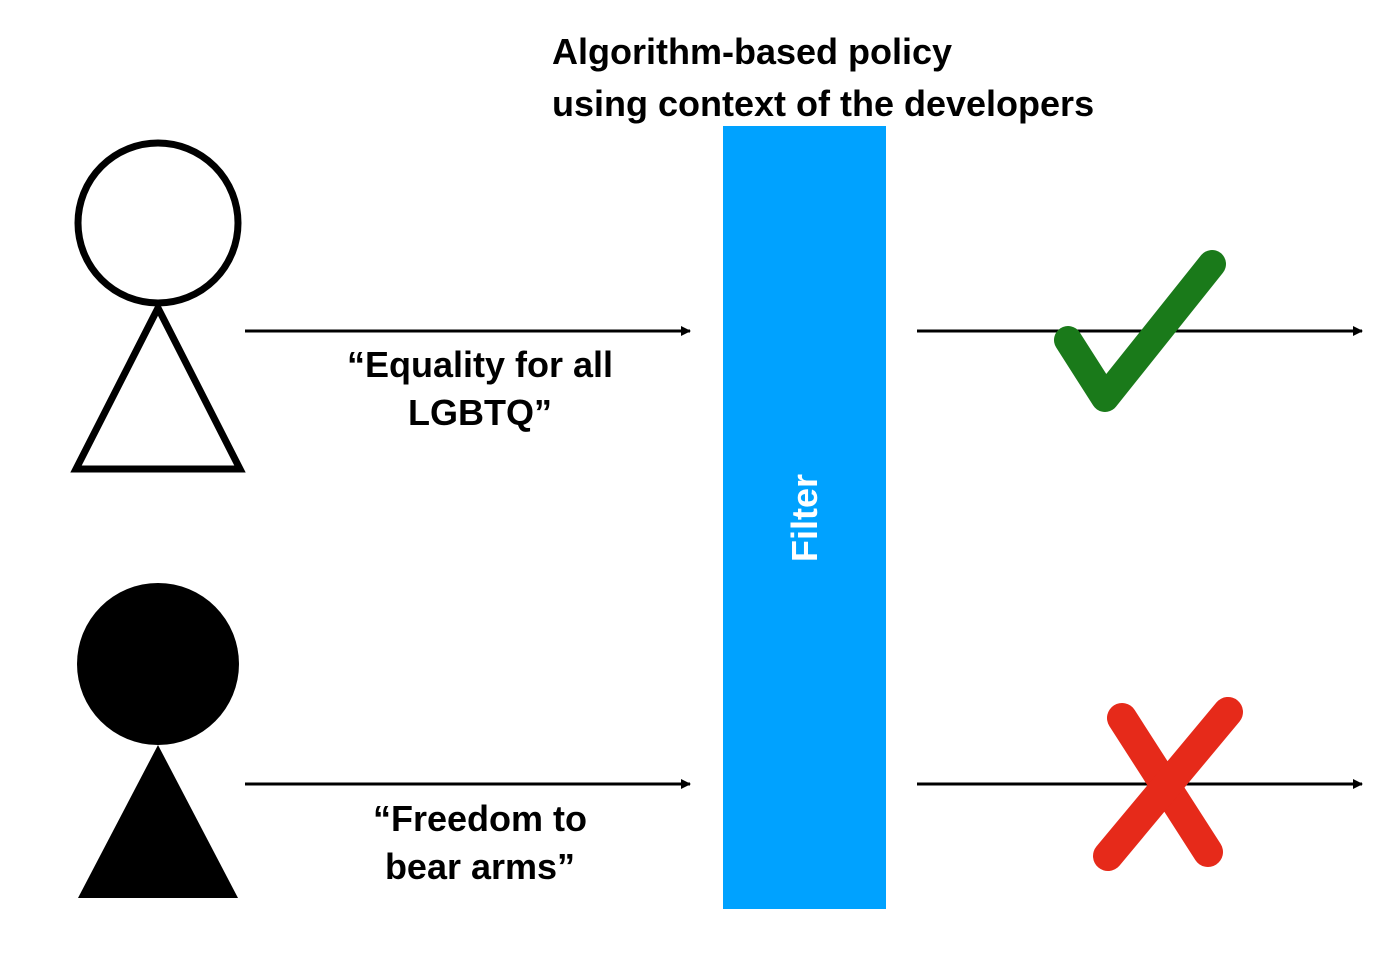 This screenshot has height=953, width=1400. Describe the element at coordinates (1168, 784) in the screenshot. I see `cross-icon` at that location.